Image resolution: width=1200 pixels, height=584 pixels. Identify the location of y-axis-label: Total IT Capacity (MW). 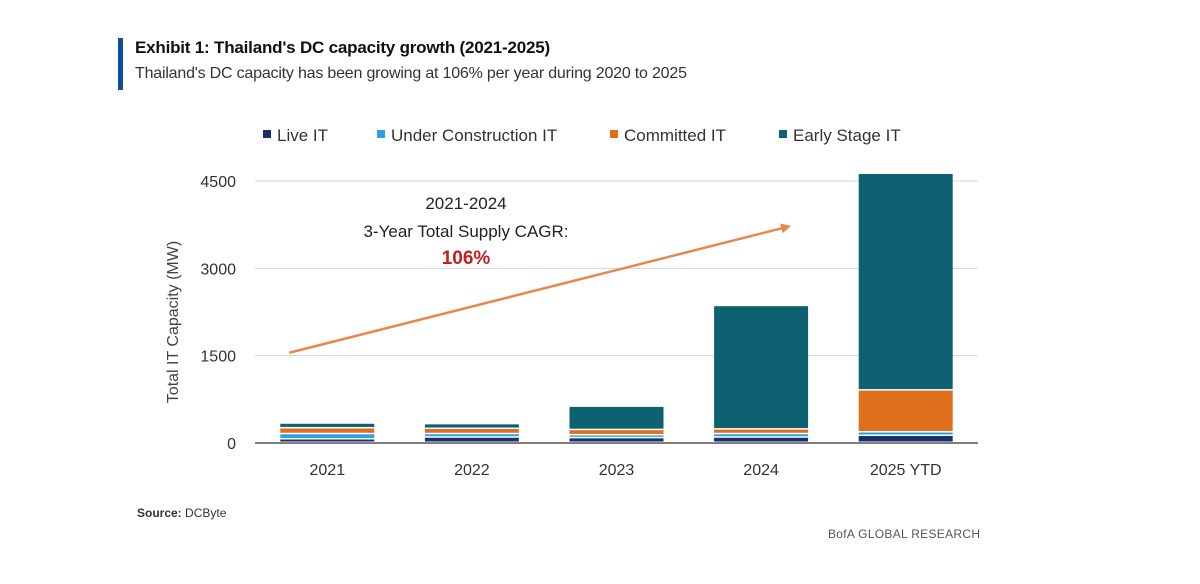
(173, 322).